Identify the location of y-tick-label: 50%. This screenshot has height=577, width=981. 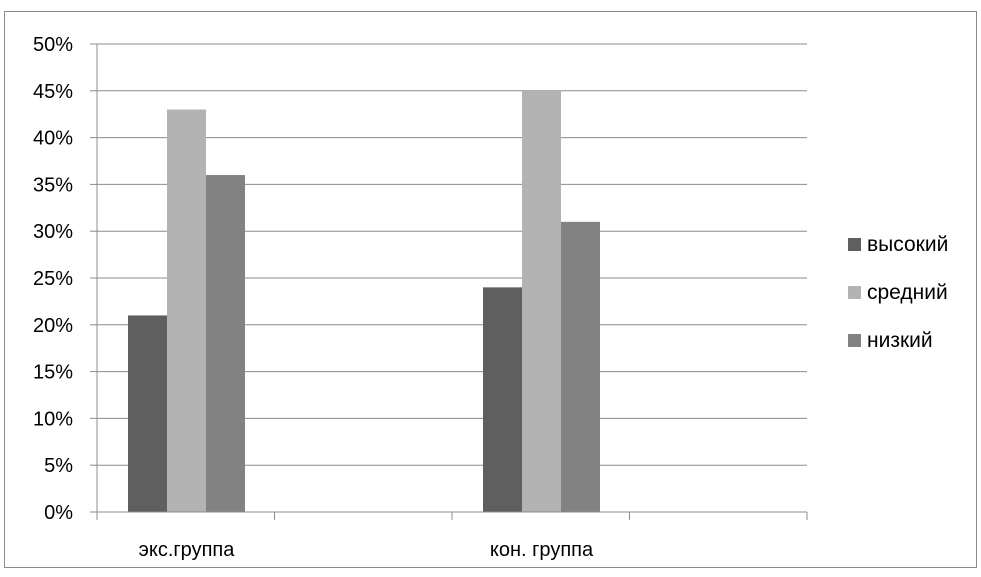
(53, 45).